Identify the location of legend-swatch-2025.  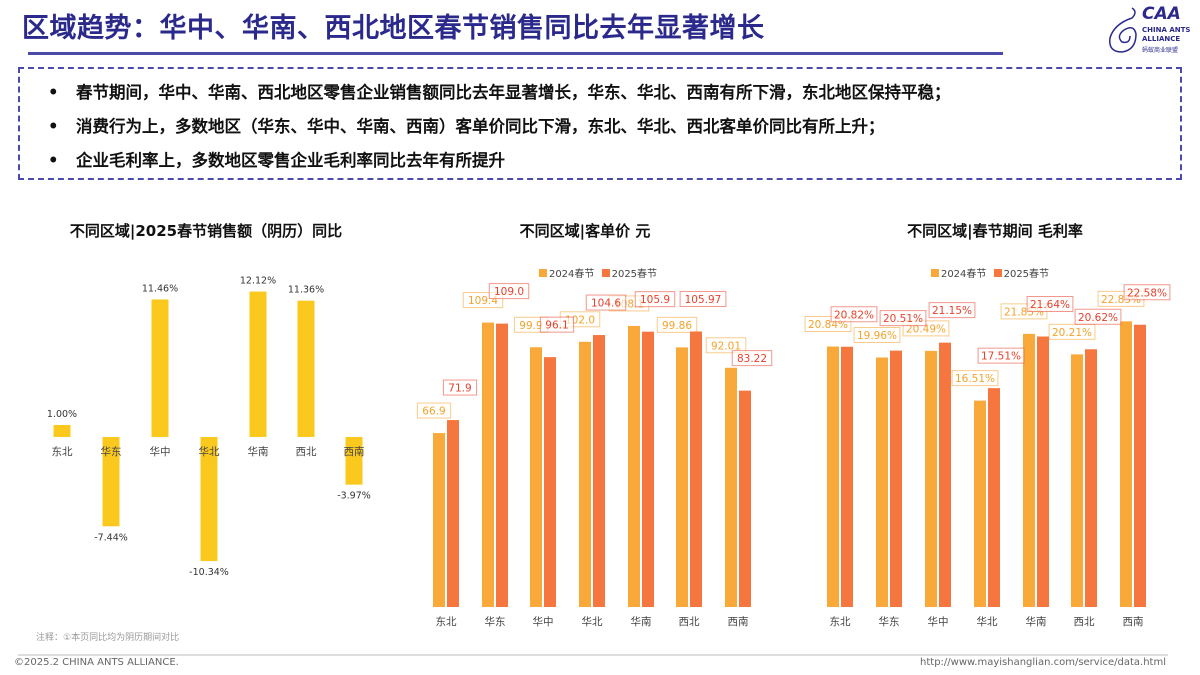
(605, 273).